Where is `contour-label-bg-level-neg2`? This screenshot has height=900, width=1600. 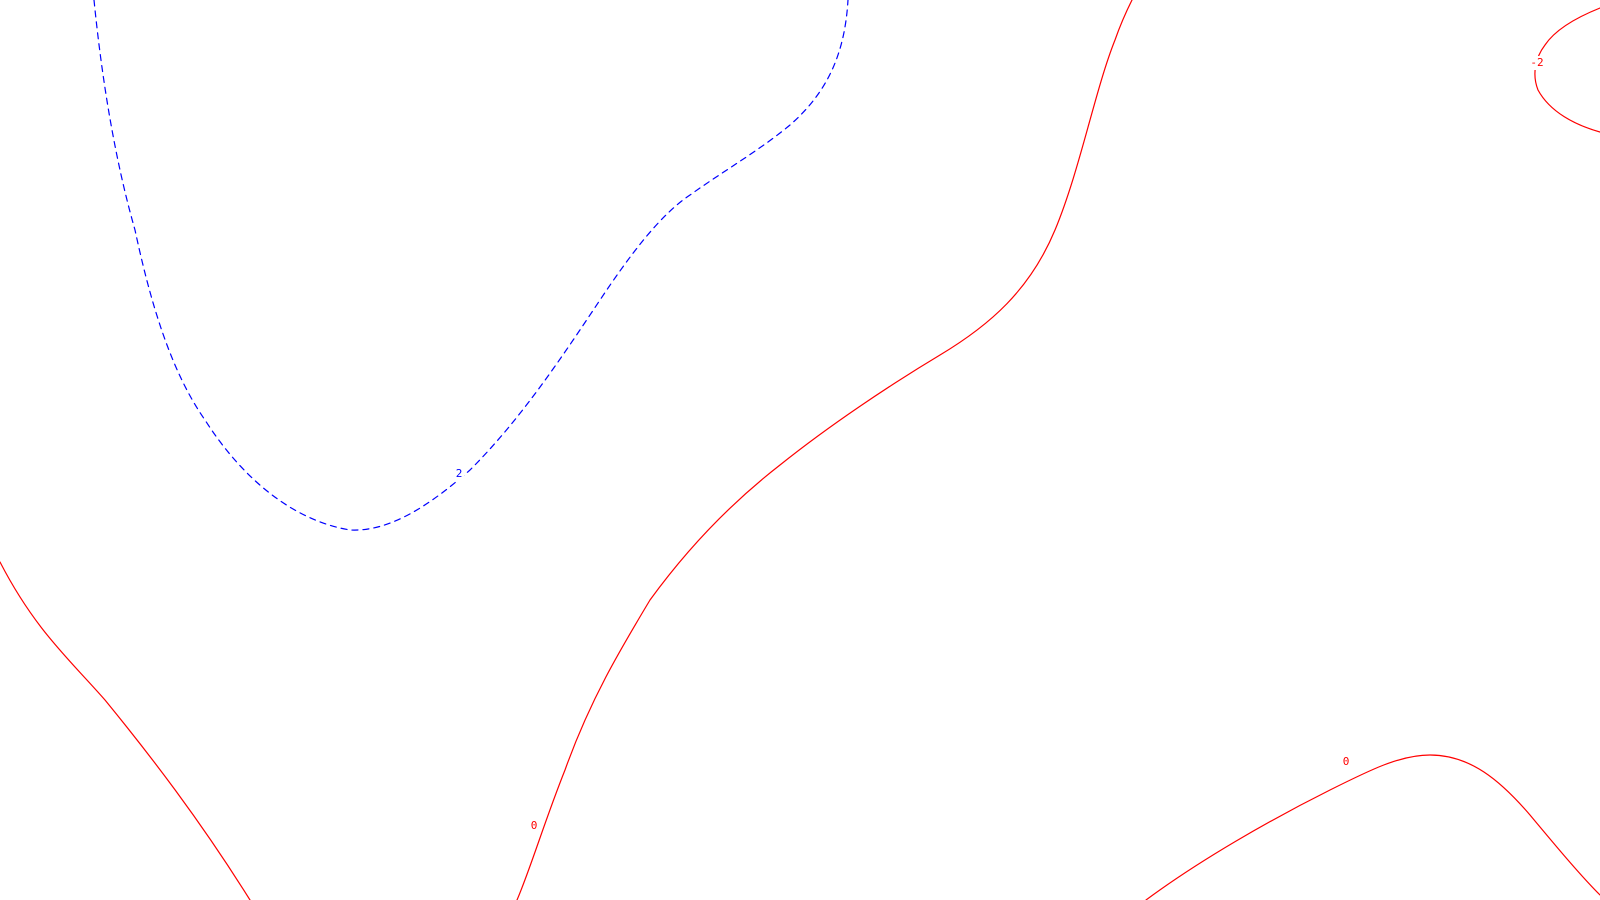 contour-label-bg-level-neg2 is located at coordinates (1537, 63).